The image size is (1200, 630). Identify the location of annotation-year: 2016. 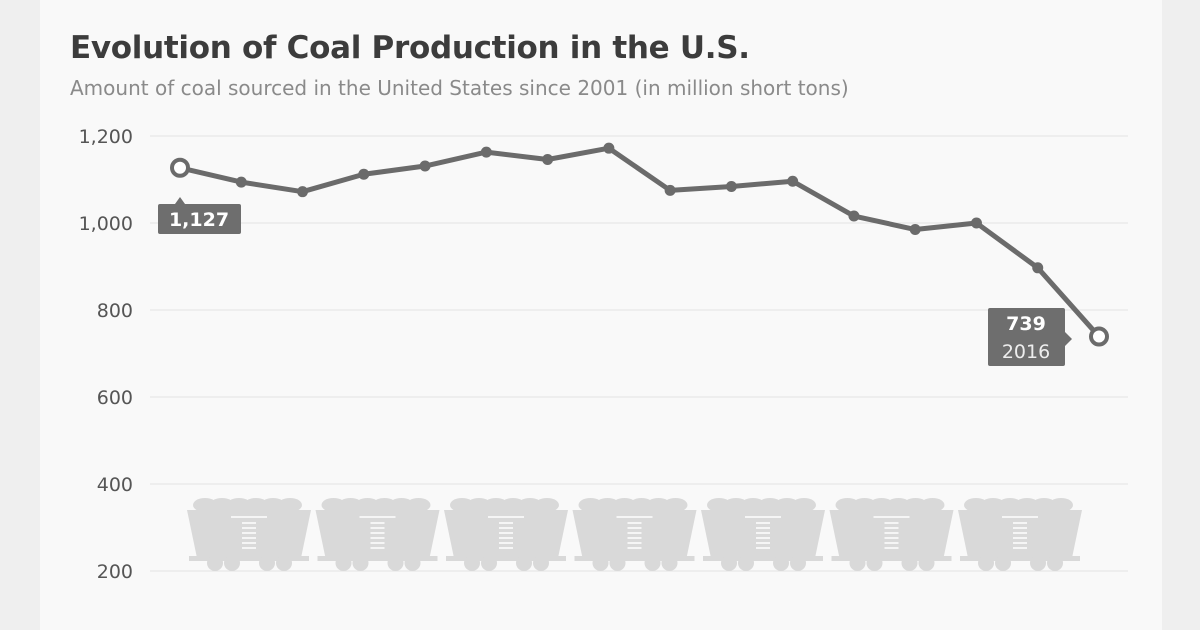
(1026, 352).